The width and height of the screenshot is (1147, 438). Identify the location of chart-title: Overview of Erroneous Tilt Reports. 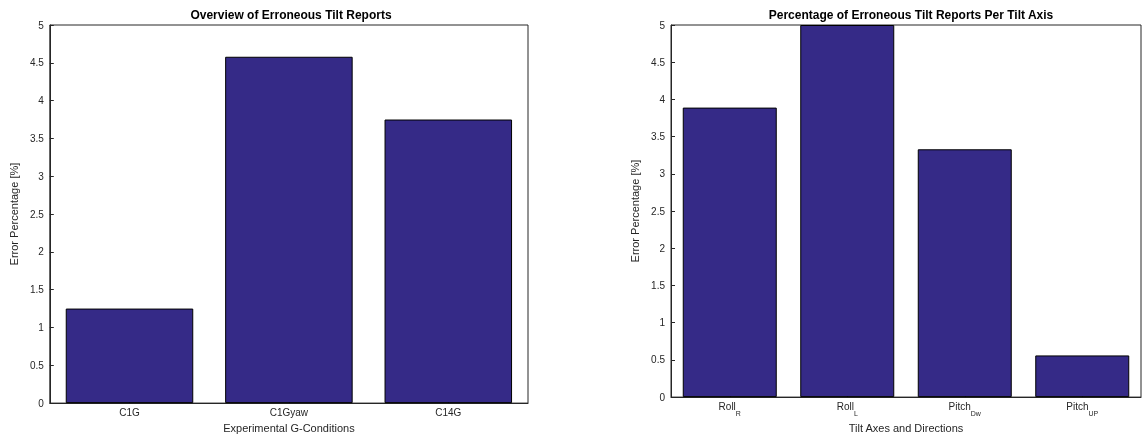
(291, 15).